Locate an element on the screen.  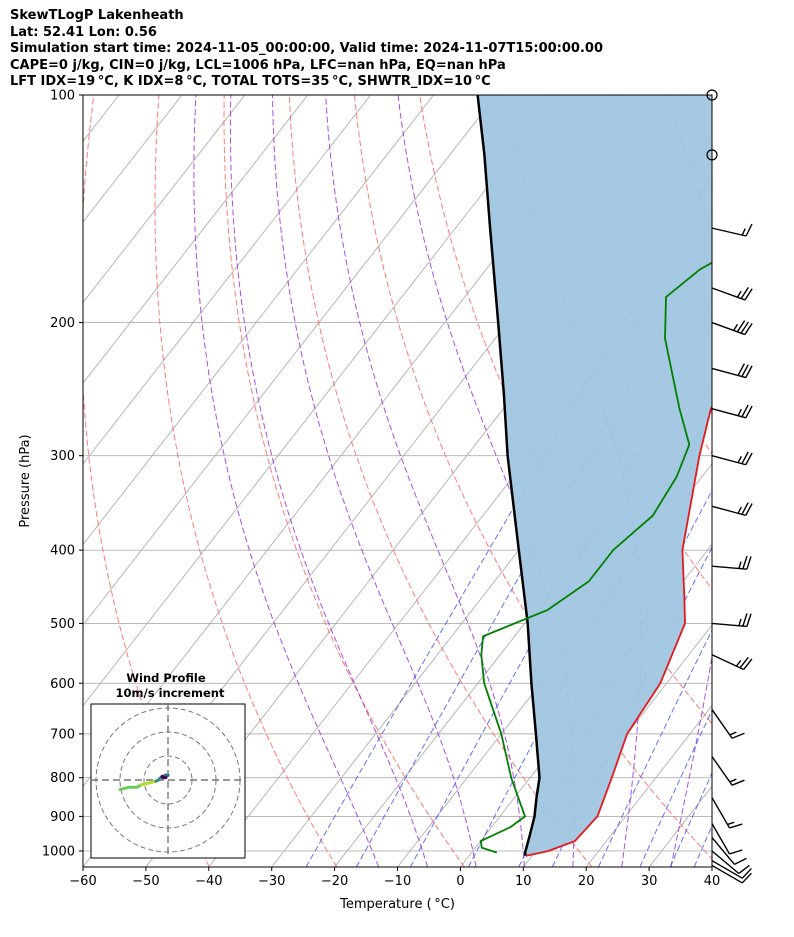
parcel-profile-line is located at coordinates (508, 476).